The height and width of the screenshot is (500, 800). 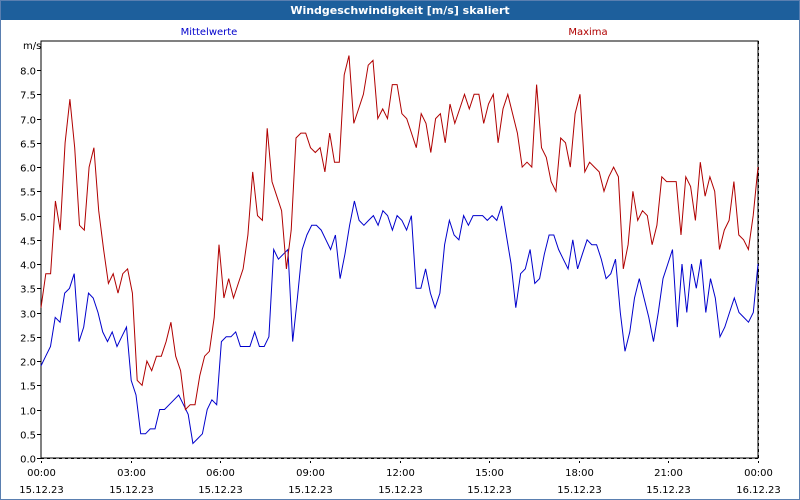 I want to click on y-tick-label: 3.0, so click(x=28, y=315).